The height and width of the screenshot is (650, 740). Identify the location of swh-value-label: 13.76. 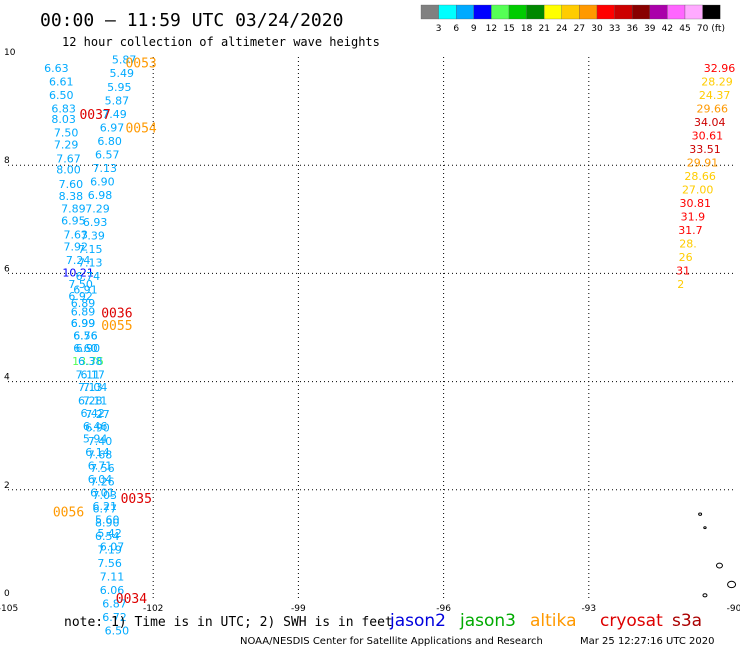
(88, 361).